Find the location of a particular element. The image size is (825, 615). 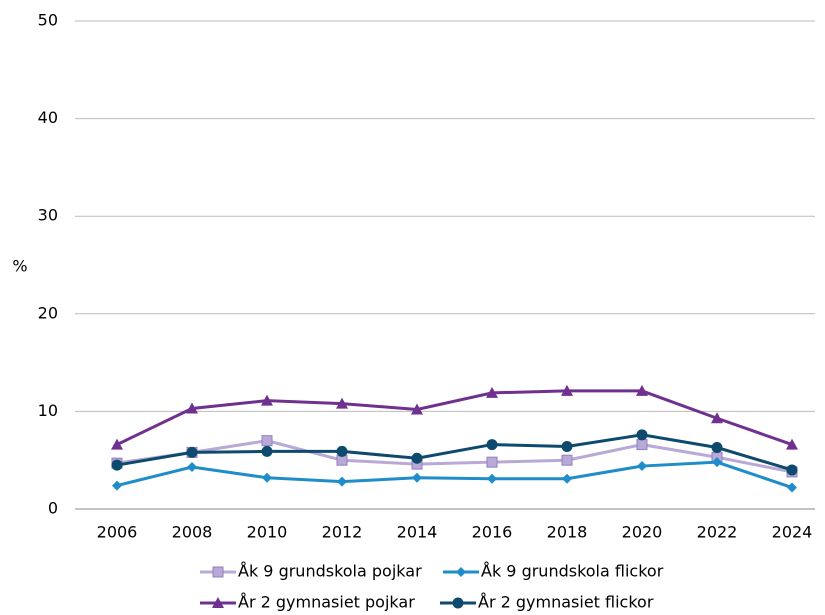

x-tick-label: 2018 is located at coordinates (567, 532).